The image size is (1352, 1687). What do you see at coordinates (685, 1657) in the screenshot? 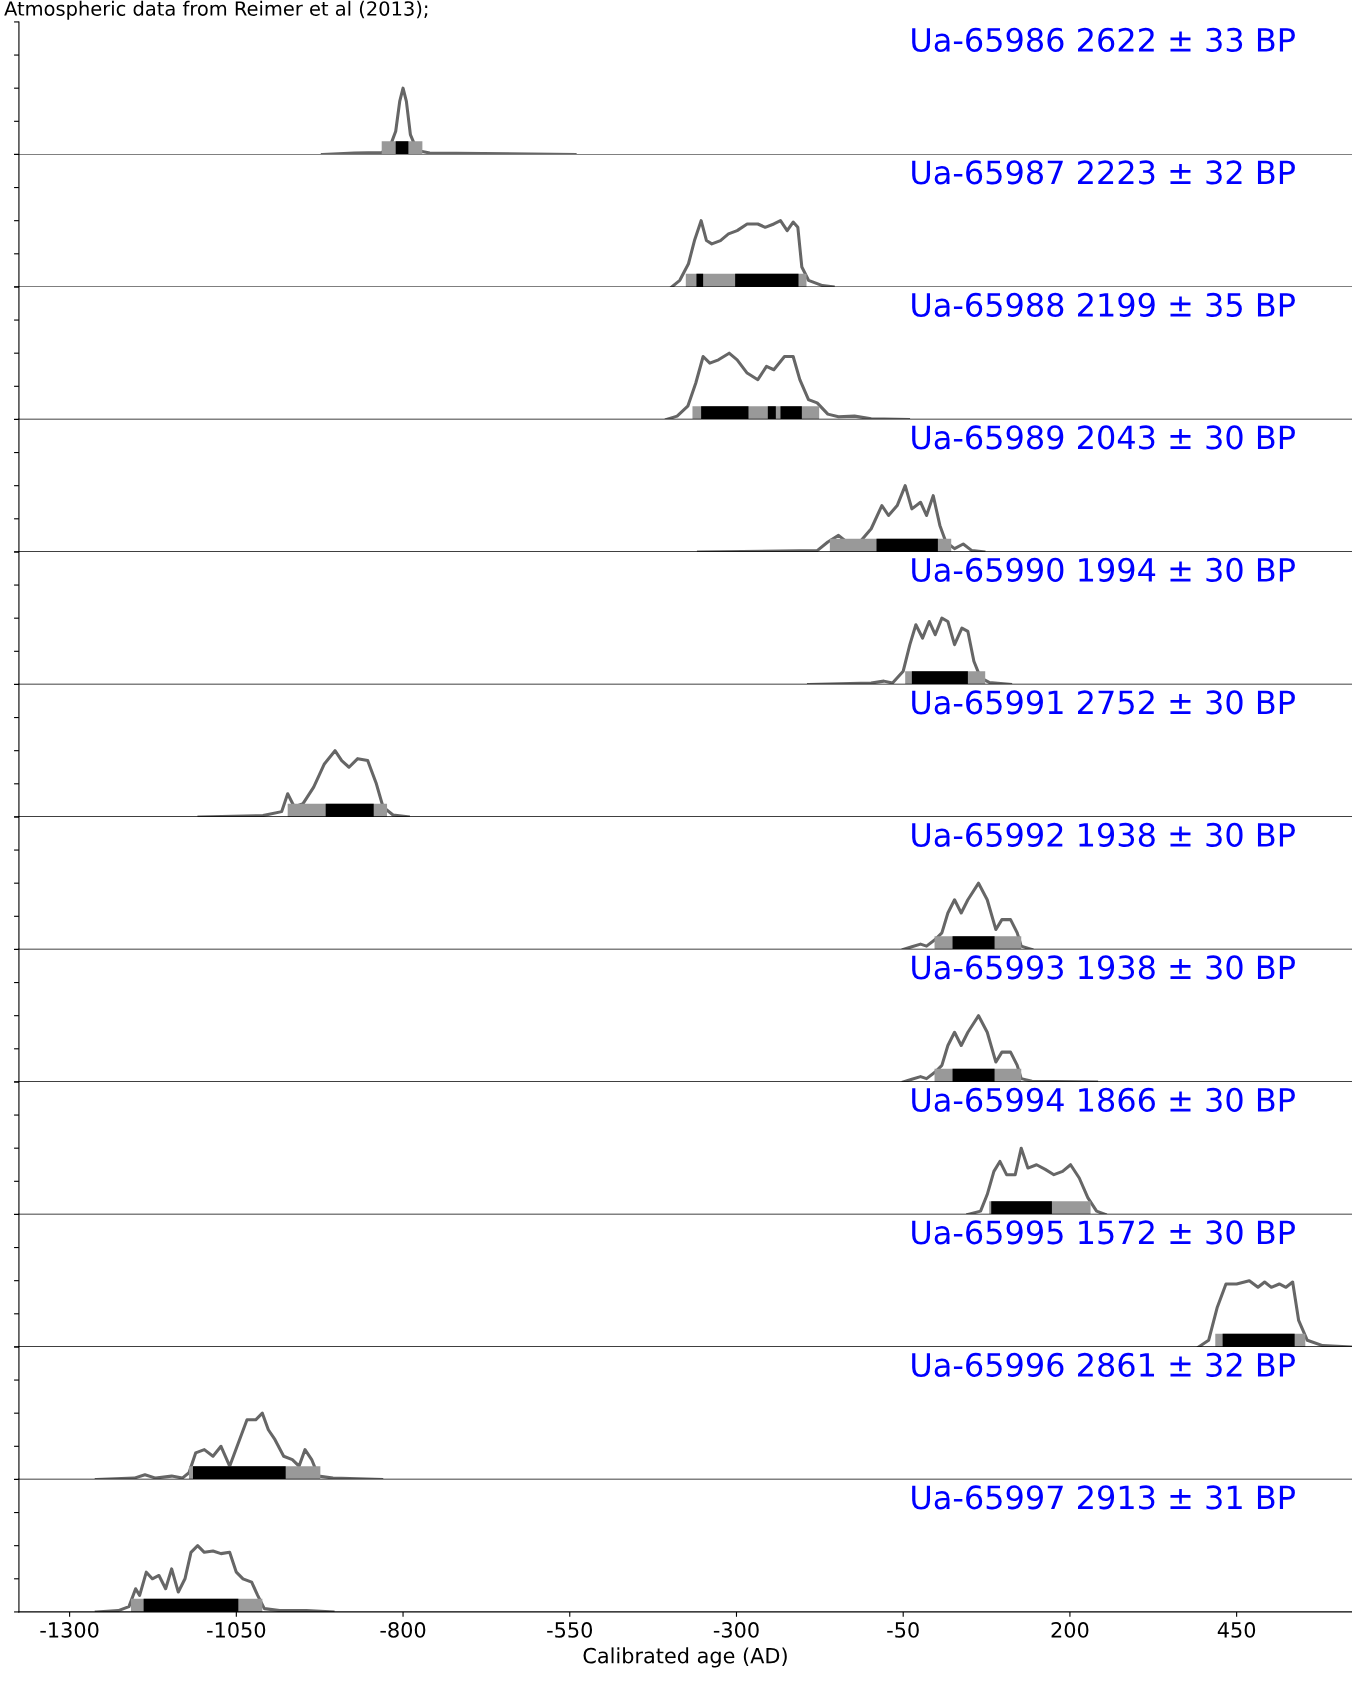
I see `x-axis-title: Calibrated age (AD)` at bounding box center [685, 1657].